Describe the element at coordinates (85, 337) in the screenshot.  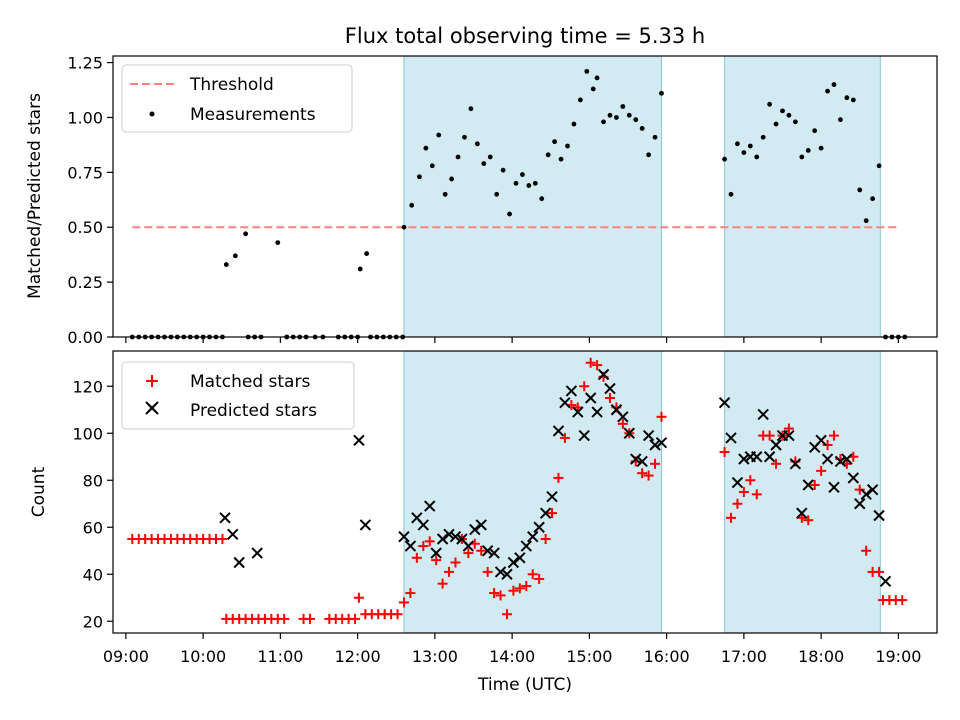
I see `y-tick-label: 0.00` at that location.